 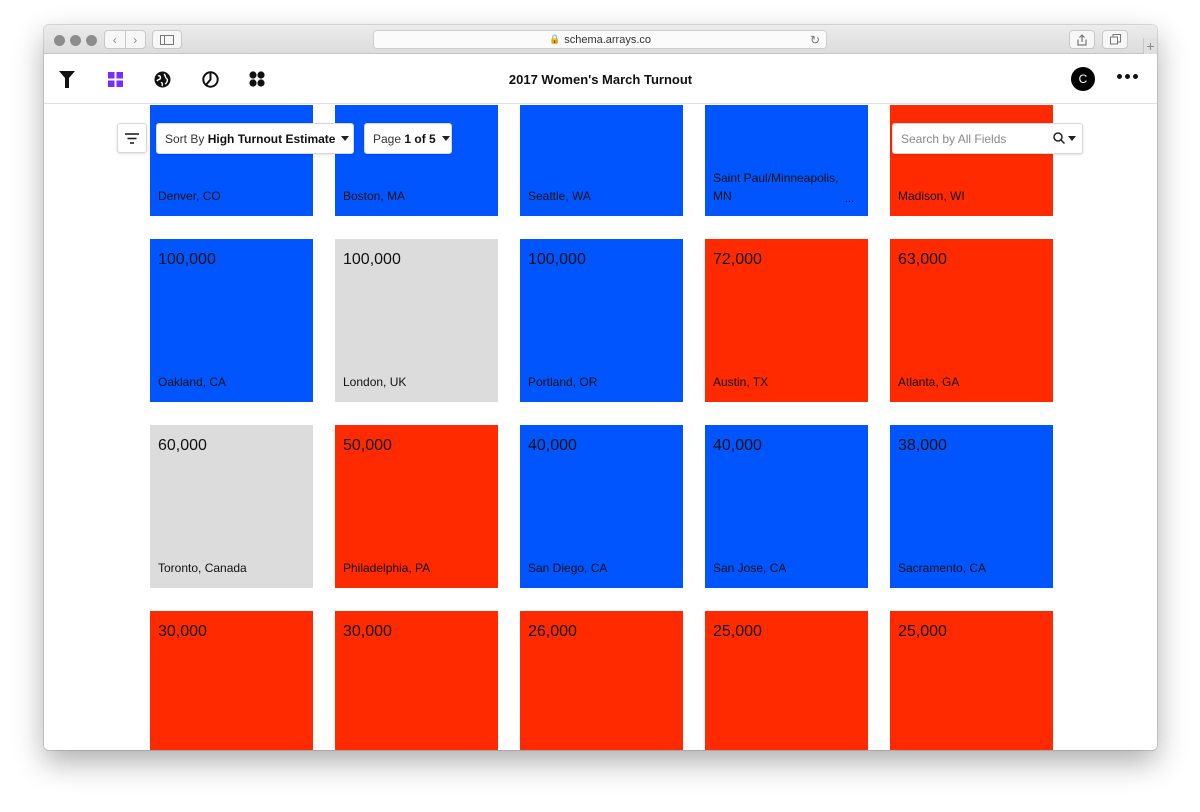 What do you see at coordinates (189, 196) in the screenshot?
I see `location-name: Denver, CO` at bounding box center [189, 196].